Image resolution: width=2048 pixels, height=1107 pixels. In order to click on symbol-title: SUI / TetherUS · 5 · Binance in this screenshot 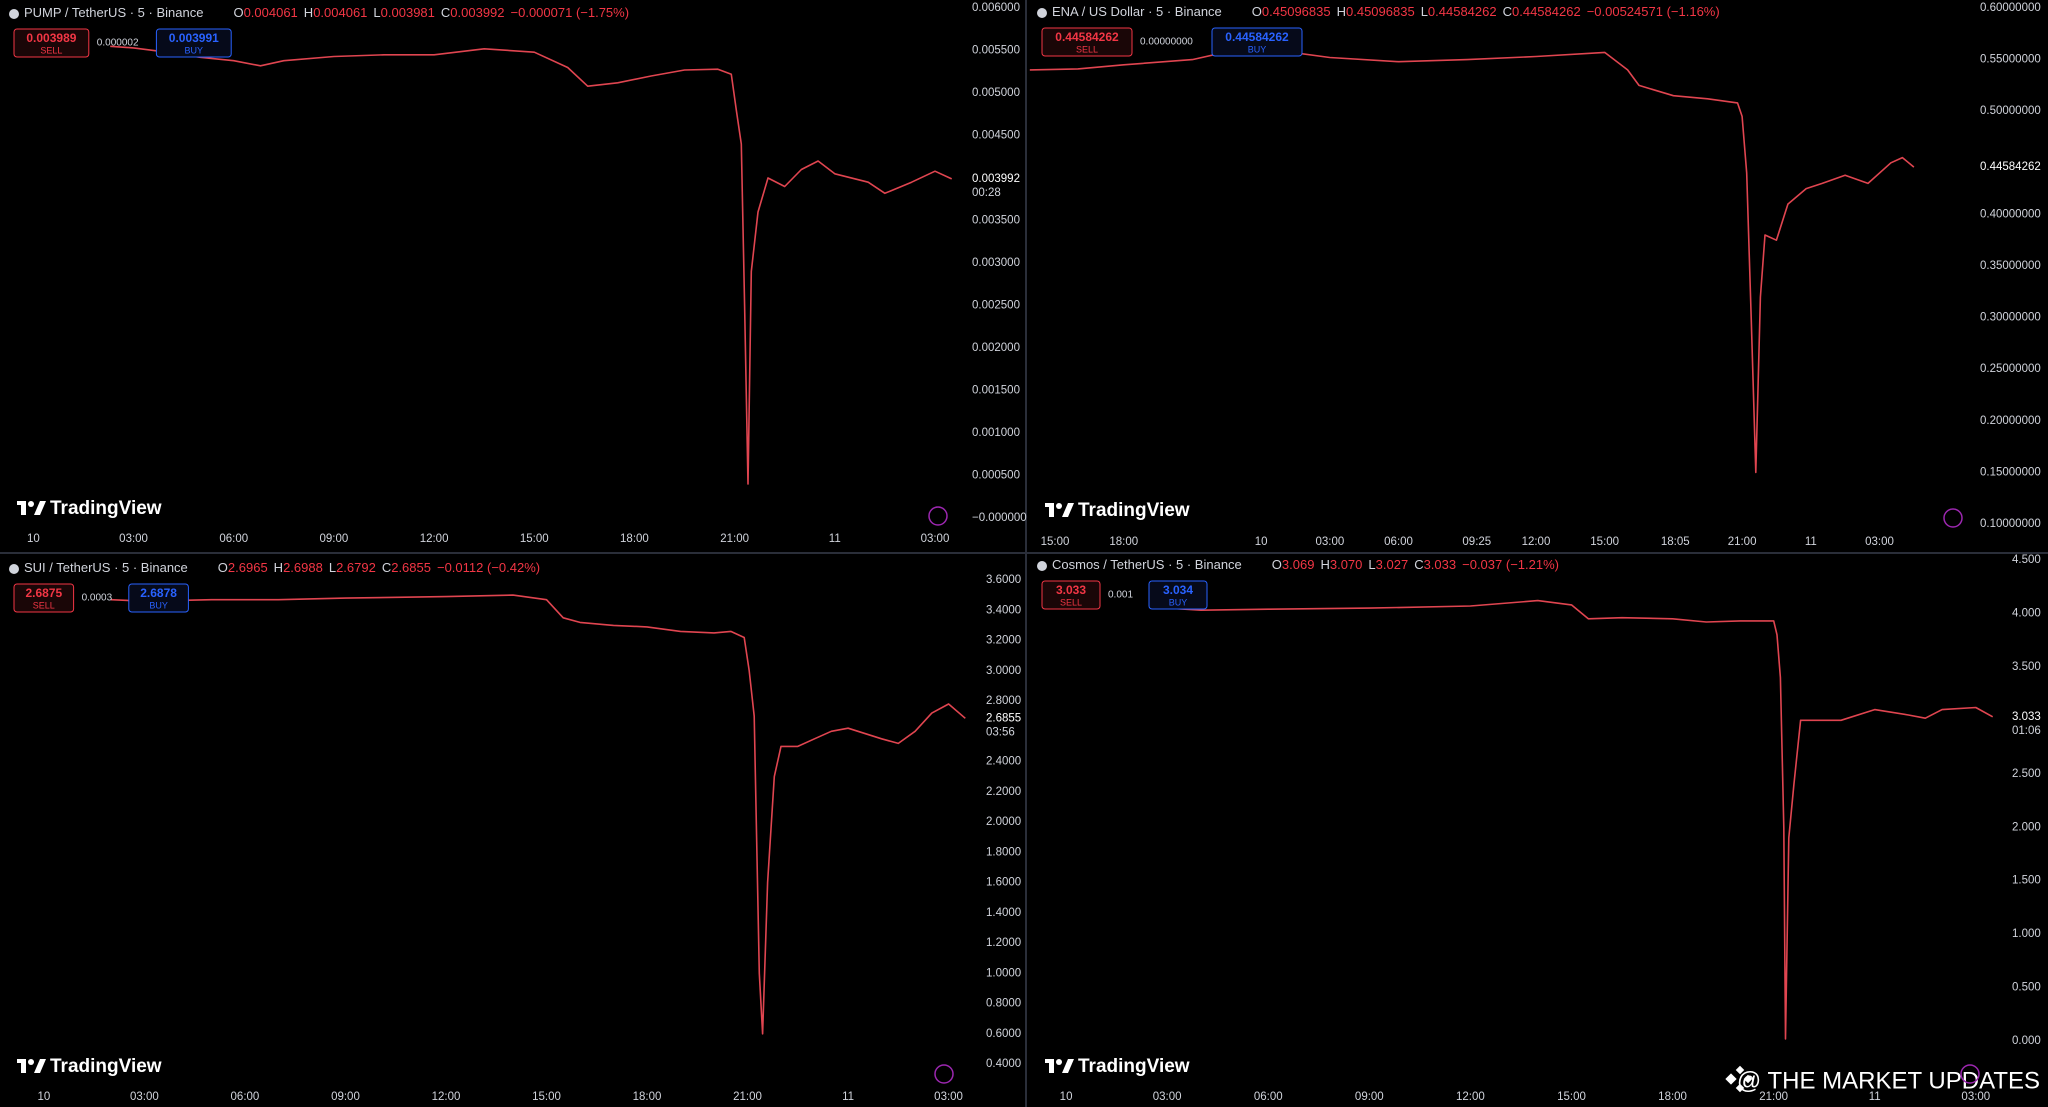, I will do `click(106, 567)`.